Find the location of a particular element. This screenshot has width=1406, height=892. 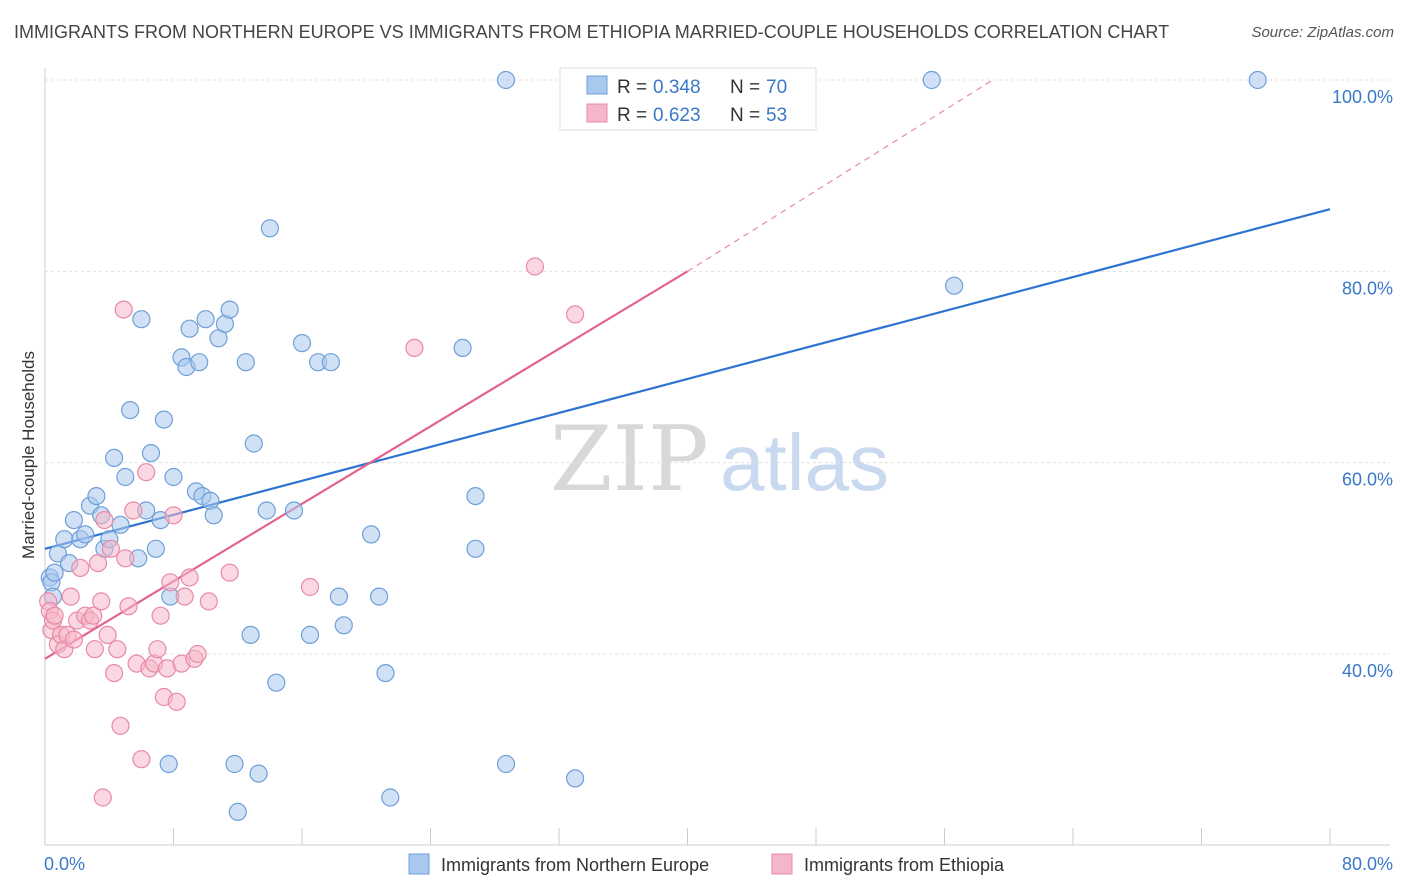

y-tick-label: 100.0% is located at coordinates (1362, 97).